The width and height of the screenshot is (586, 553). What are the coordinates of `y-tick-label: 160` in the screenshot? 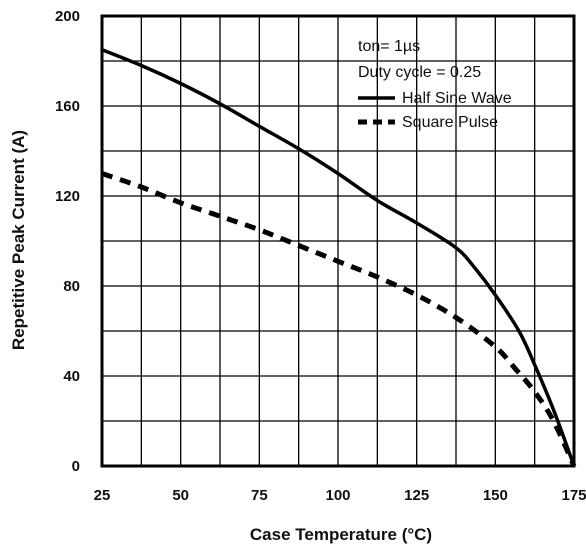 It's located at (67, 106).